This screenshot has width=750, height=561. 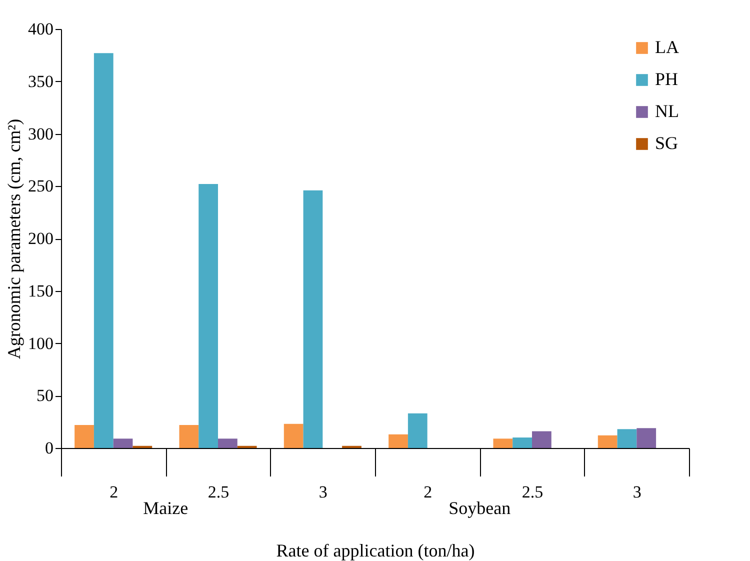 What do you see at coordinates (41, 134) in the screenshot?
I see `y-tick-label: 300` at bounding box center [41, 134].